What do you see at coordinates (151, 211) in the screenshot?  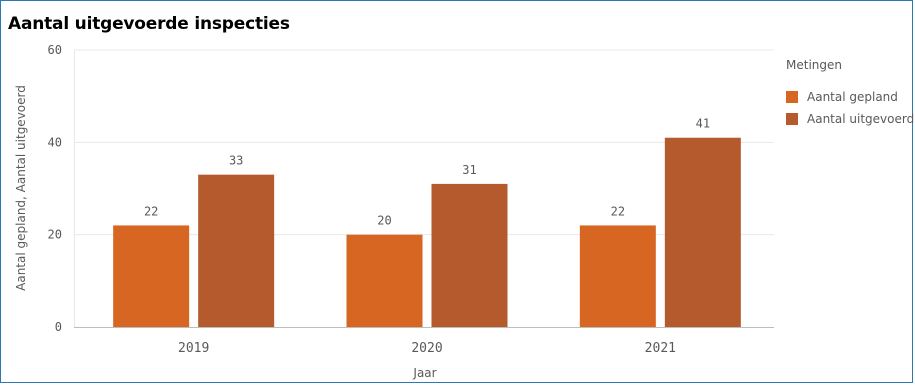 I see `data-label-2019-planned: 22` at bounding box center [151, 211].